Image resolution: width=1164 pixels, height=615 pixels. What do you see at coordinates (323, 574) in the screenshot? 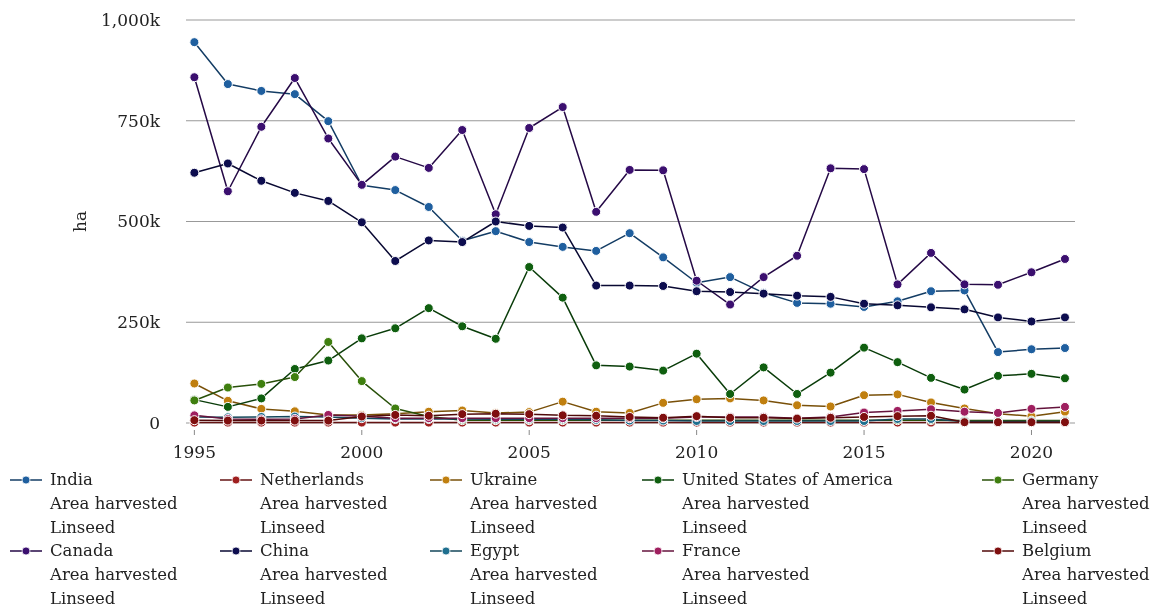
I see `legend-label: China Area harvested Linseed` at bounding box center [323, 574].